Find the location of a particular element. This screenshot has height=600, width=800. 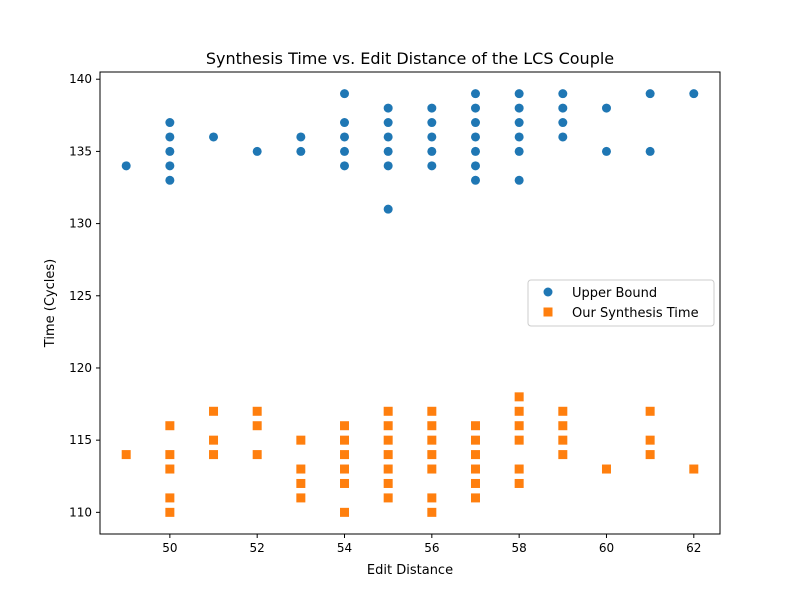

legend-box is located at coordinates (621, 303).